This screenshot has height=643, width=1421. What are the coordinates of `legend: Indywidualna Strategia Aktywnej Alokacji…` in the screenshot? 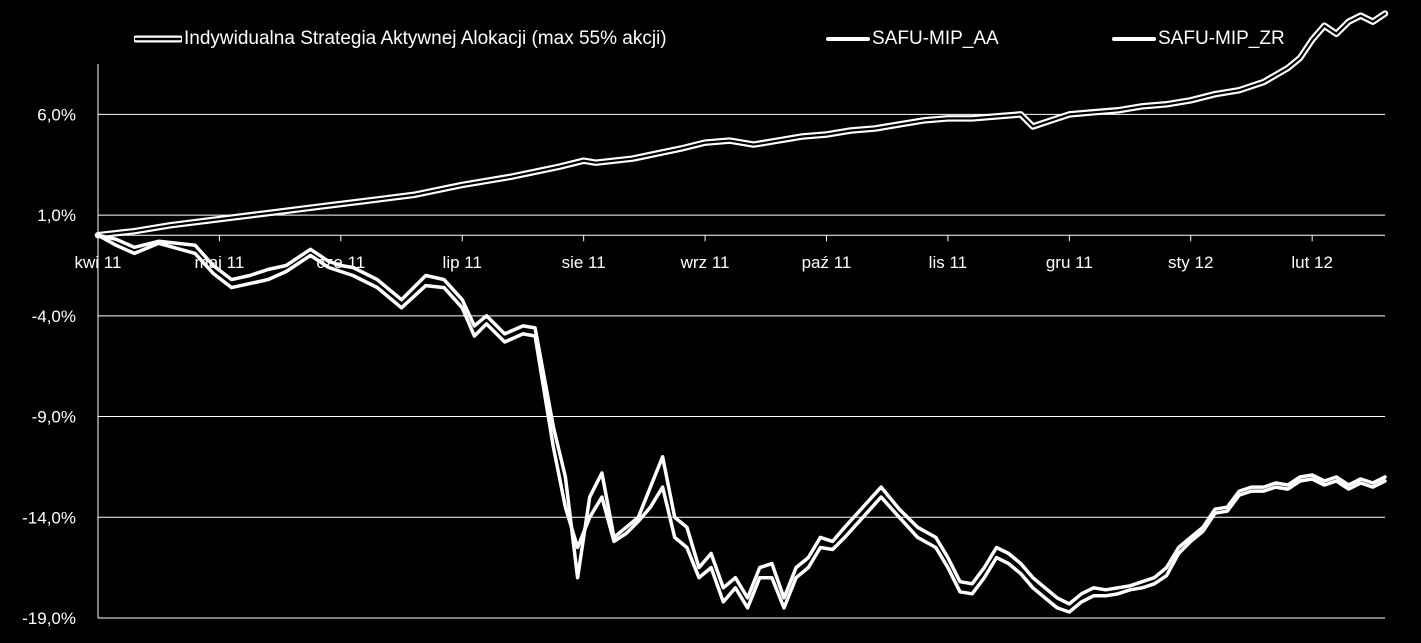 It's located at (710, 39).